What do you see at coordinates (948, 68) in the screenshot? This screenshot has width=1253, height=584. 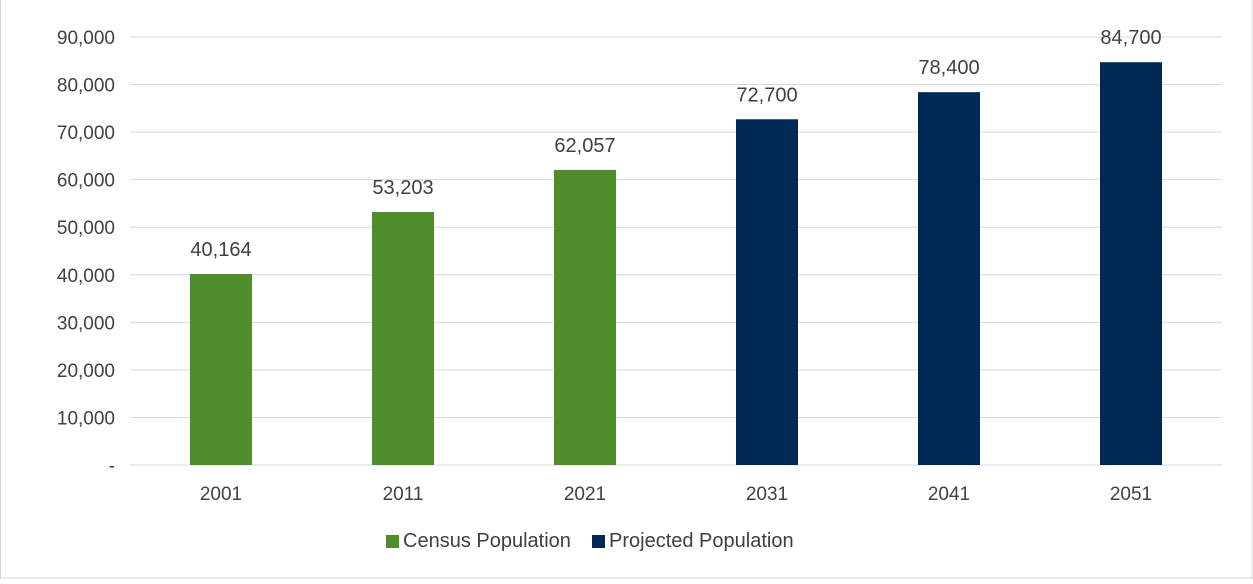 I see `data-label-2041: 78,400` at bounding box center [948, 68].